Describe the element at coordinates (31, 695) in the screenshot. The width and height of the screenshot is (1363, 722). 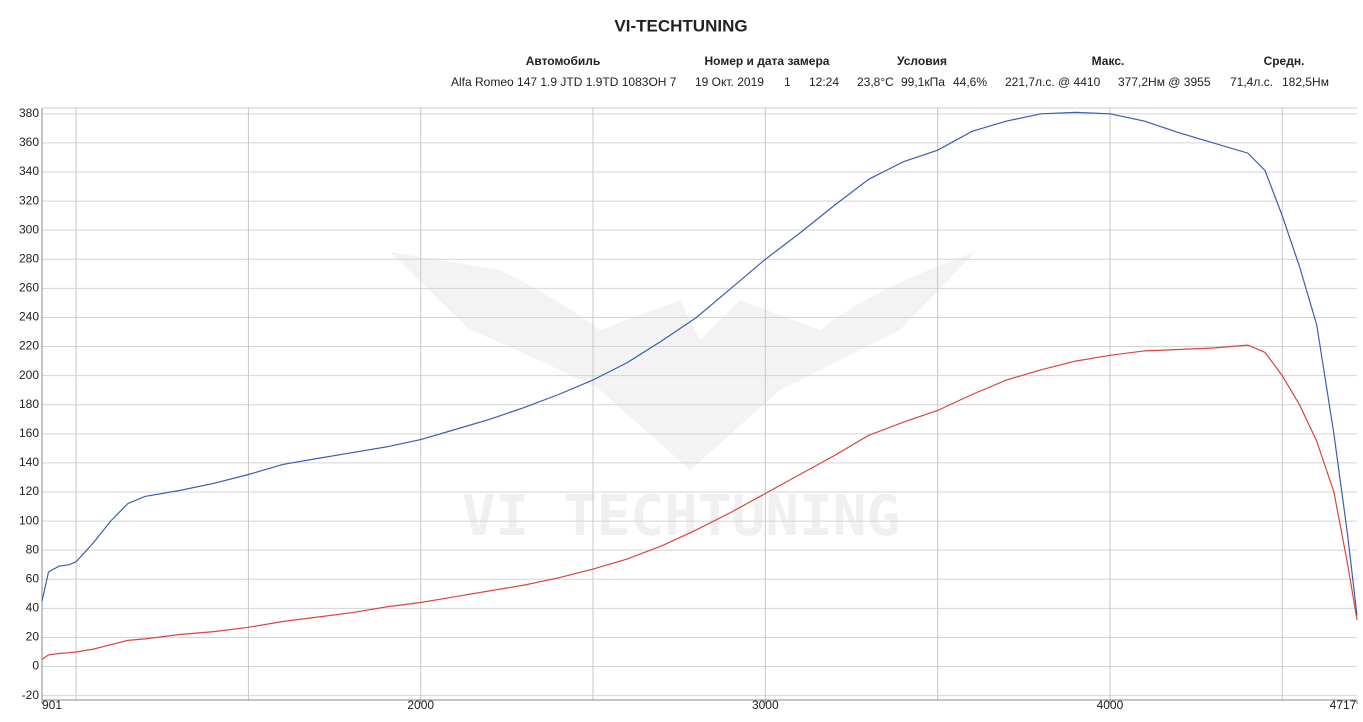
I see `y-tick-label: -20` at that location.